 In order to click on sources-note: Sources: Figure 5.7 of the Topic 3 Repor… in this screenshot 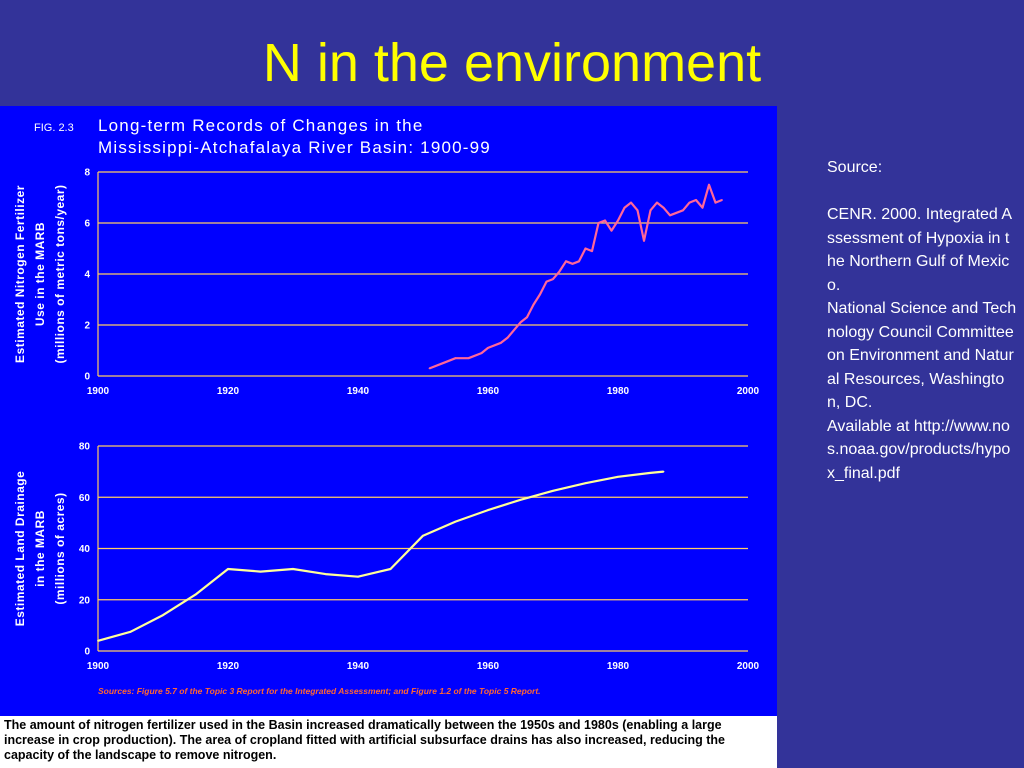, I will do `click(319, 691)`.